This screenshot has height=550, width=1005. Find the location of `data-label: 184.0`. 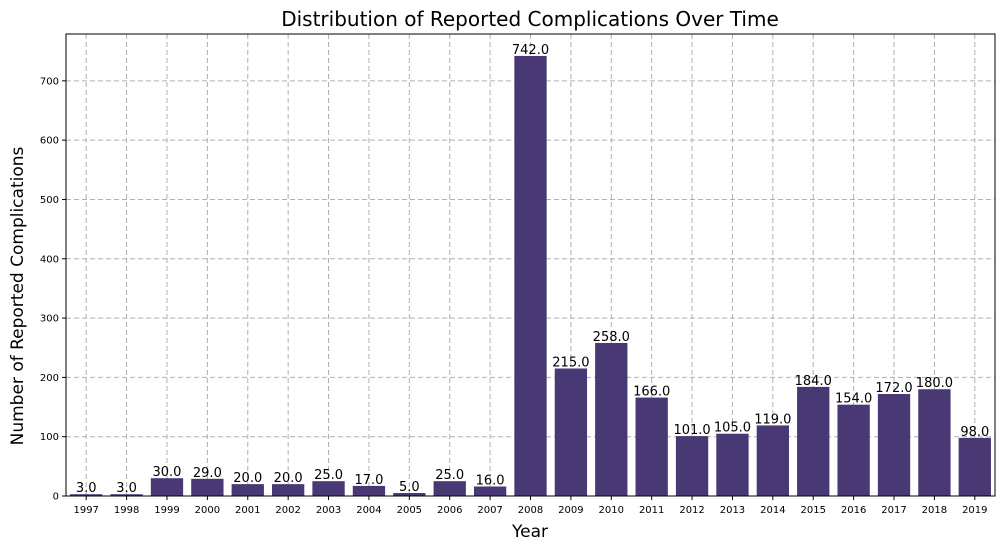

data-label: 184.0 is located at coordinates (813, 381).